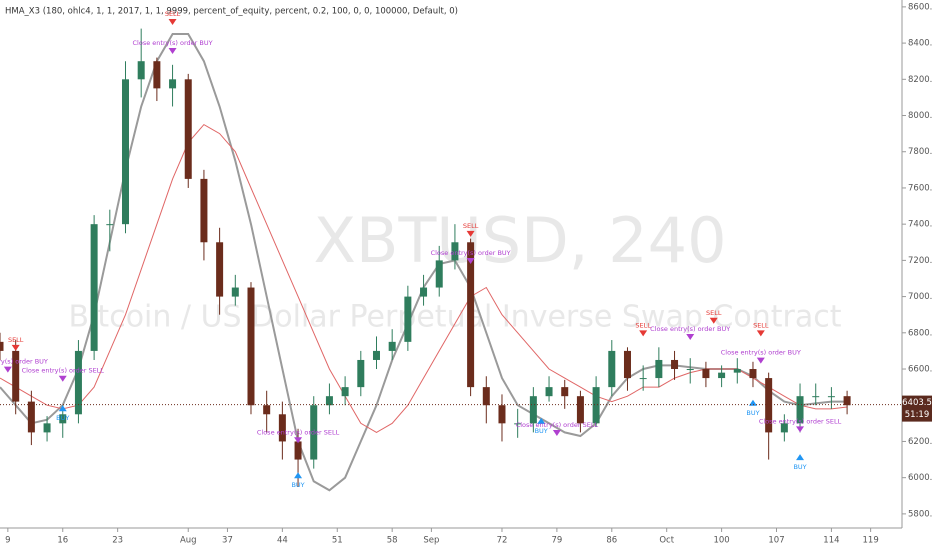 The width and height of the screenshot is (932, 550). I want to click on x-tick-label: 86, so click(611, 541).